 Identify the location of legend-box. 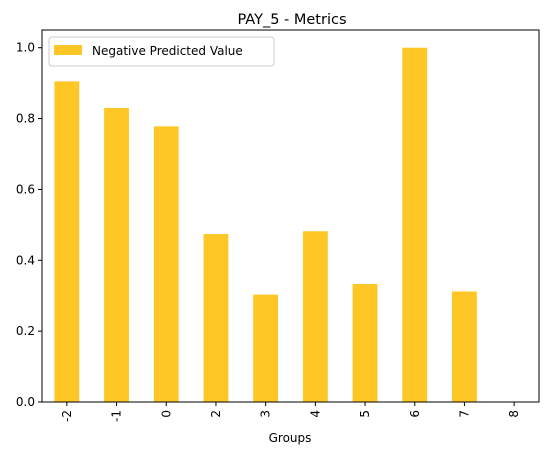
(161, 51).